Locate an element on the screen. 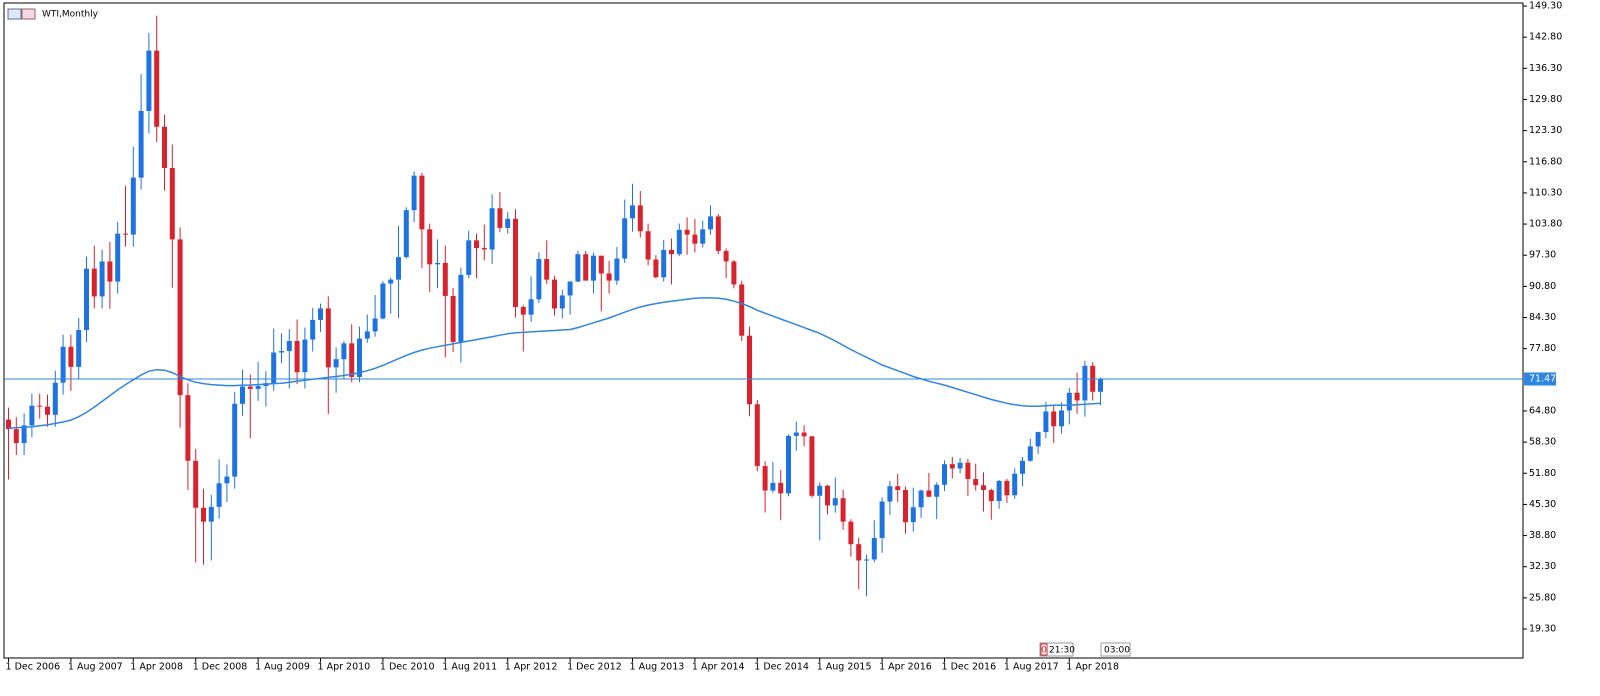 The width and height of the screenshot is (1600, 696). x-tick-label: 1 Aug 2011 is located at coordinates (469, 667).